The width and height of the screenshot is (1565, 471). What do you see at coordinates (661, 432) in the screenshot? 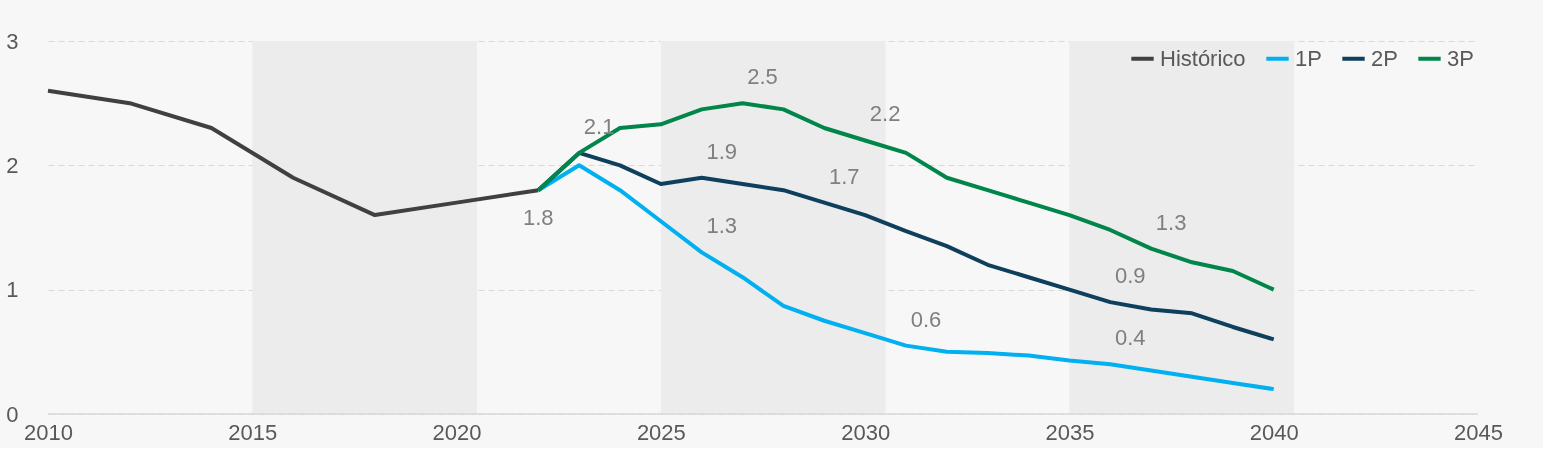
I see `x-tick-label: 2025` at bounding box center [661, 432].